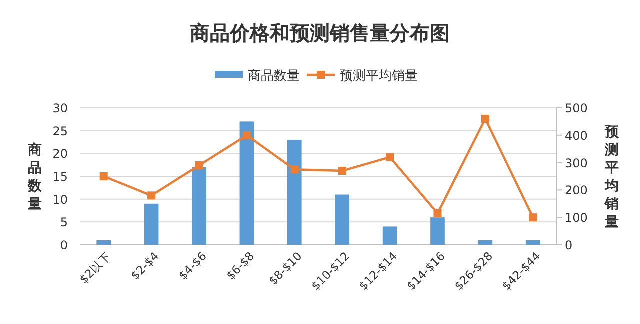  I want to click on y-tick-label: 10, so click(60, 199).